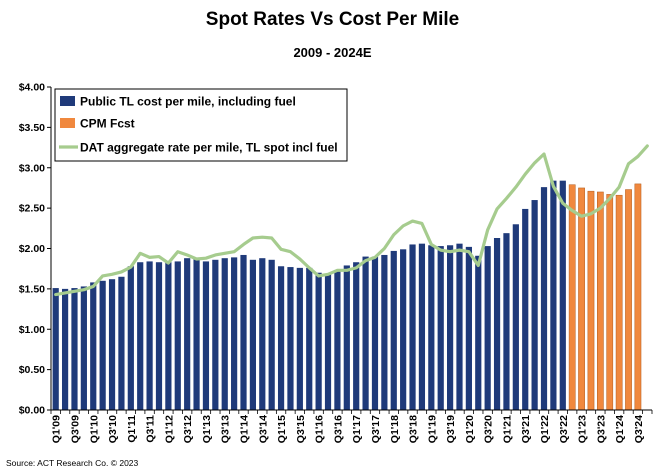  I want to click on source-note: Source: ACT Research Co. © 2023, so click(72, 463).